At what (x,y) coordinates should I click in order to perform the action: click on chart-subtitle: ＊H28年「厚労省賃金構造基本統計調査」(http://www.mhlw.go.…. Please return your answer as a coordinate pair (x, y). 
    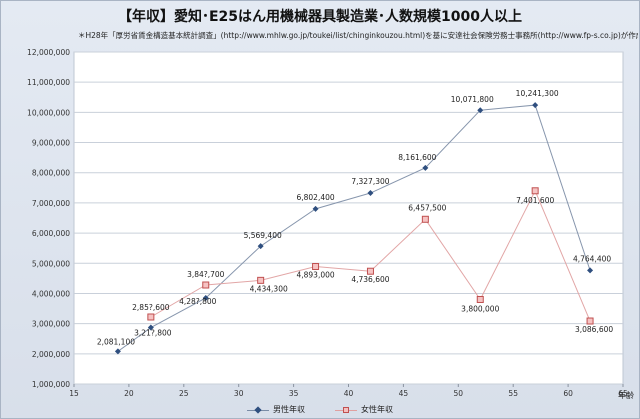
    Looking at the image, I should click on (358, 35).